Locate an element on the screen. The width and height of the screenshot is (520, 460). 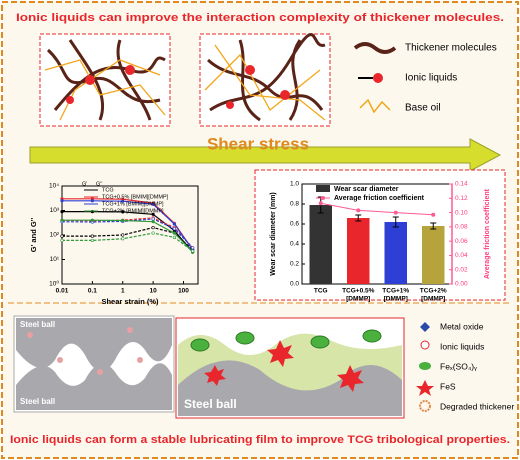
y-tick-label: 10² is located at coordinates (55, 235).